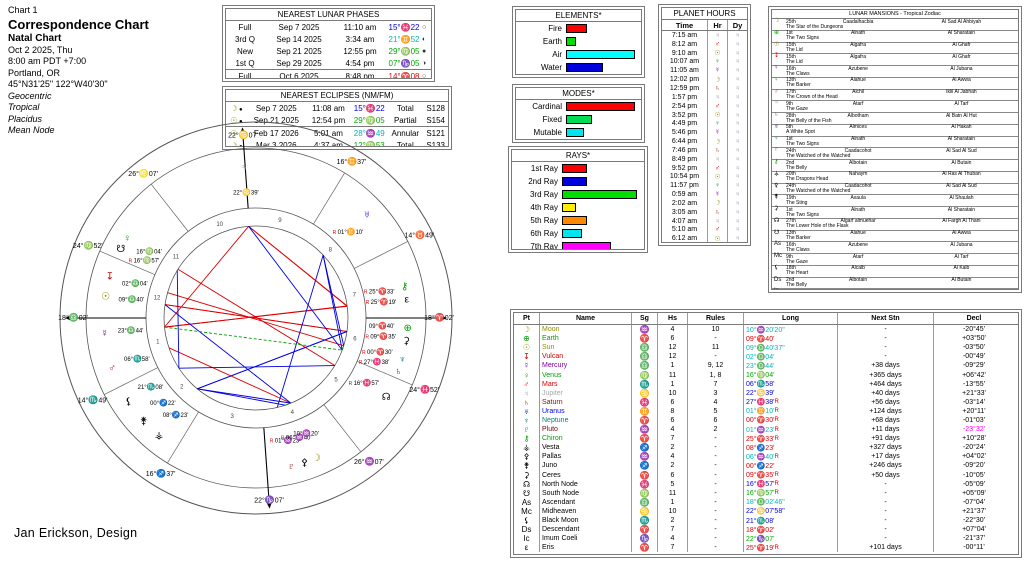 This screenshot has height=562, width=1024. I want to click on house-number-11: 11, so click(176, 257).